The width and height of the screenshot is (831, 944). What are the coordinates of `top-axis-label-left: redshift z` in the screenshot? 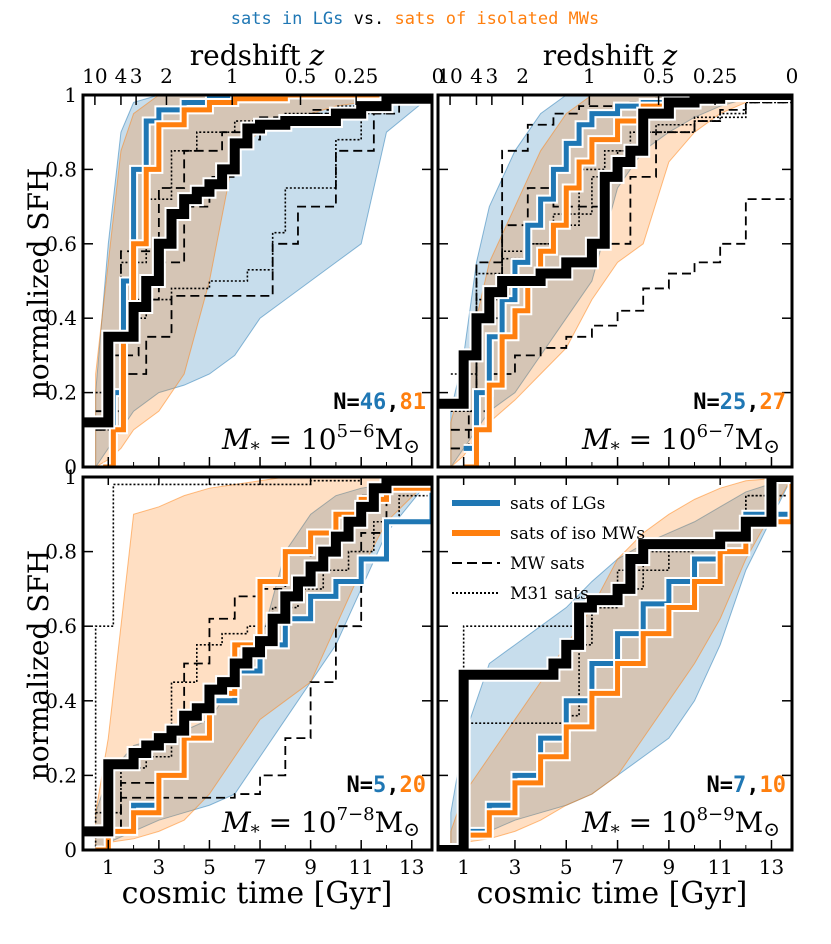 It's located at (257, 55).